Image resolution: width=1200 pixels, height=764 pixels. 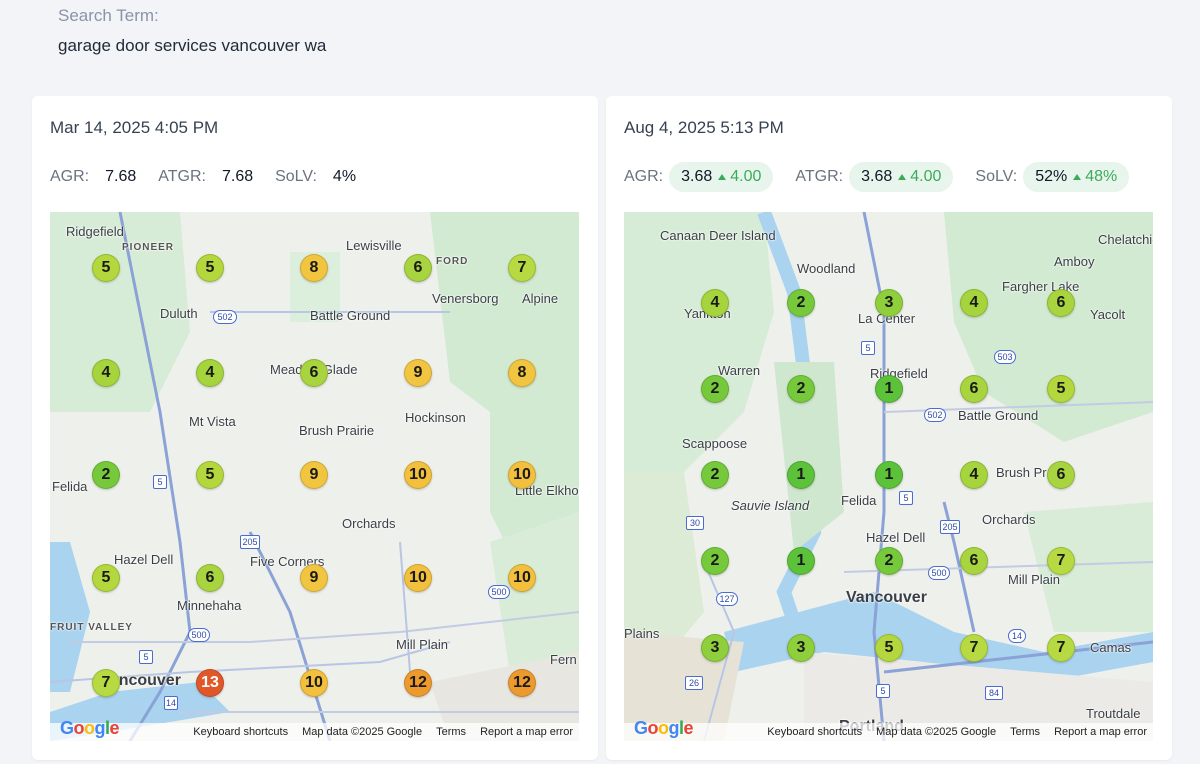 I want to click on place-label: Amboy, so click(x=1074, y=261).